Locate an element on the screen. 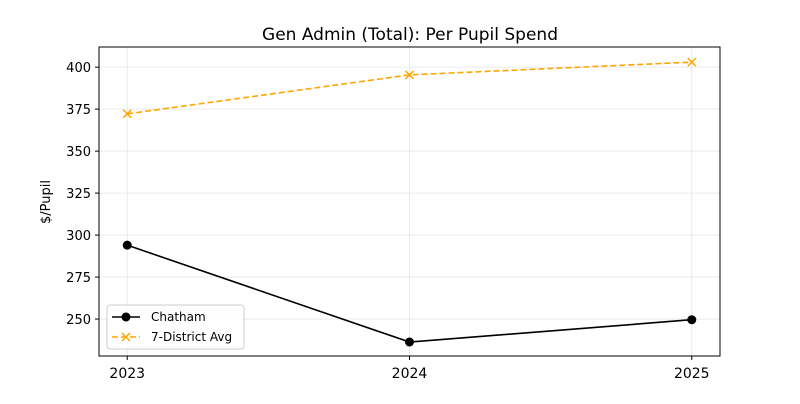 This screenshot has width=800, height=404. y-tick-label: 350 is located at coordinates (78, 152).